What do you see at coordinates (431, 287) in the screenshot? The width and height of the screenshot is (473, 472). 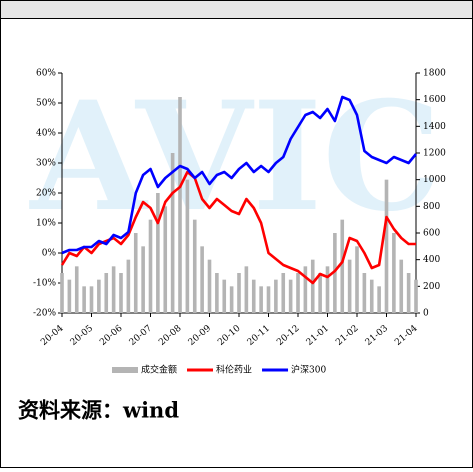 I see `y2-tick-label: 200` at bounding box center [431, 287].